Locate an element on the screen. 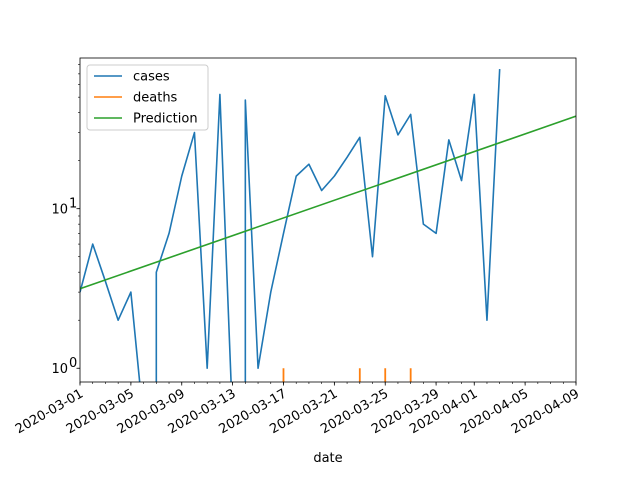 This screenshot has height=480, width=640. legend: cases deaths Prediction is located at coordinates (147, 97).